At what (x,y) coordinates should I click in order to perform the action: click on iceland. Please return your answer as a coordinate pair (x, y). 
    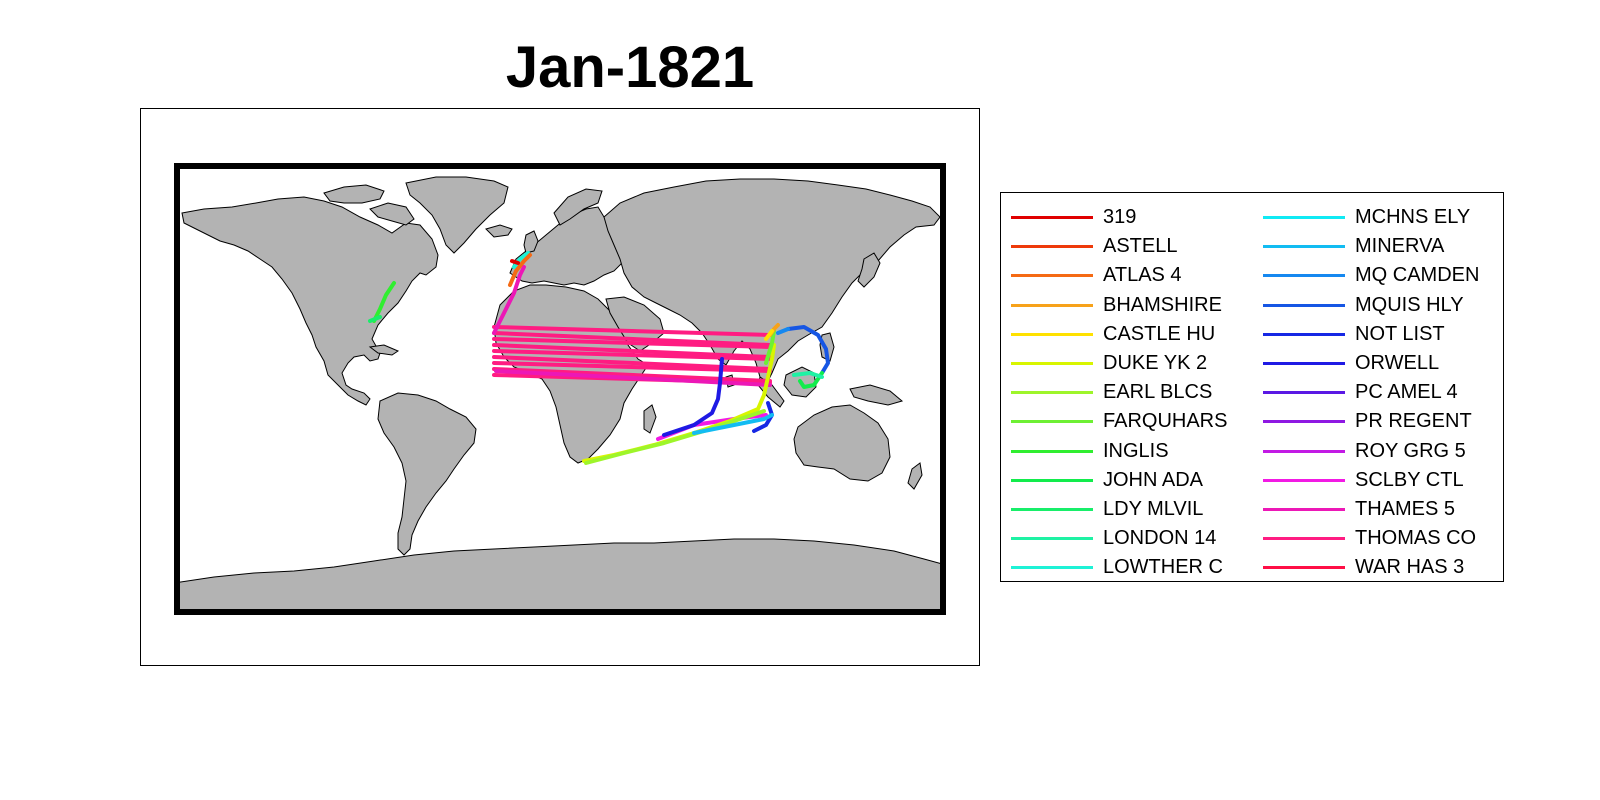
    Looking at the image, I should click on (499, 231).